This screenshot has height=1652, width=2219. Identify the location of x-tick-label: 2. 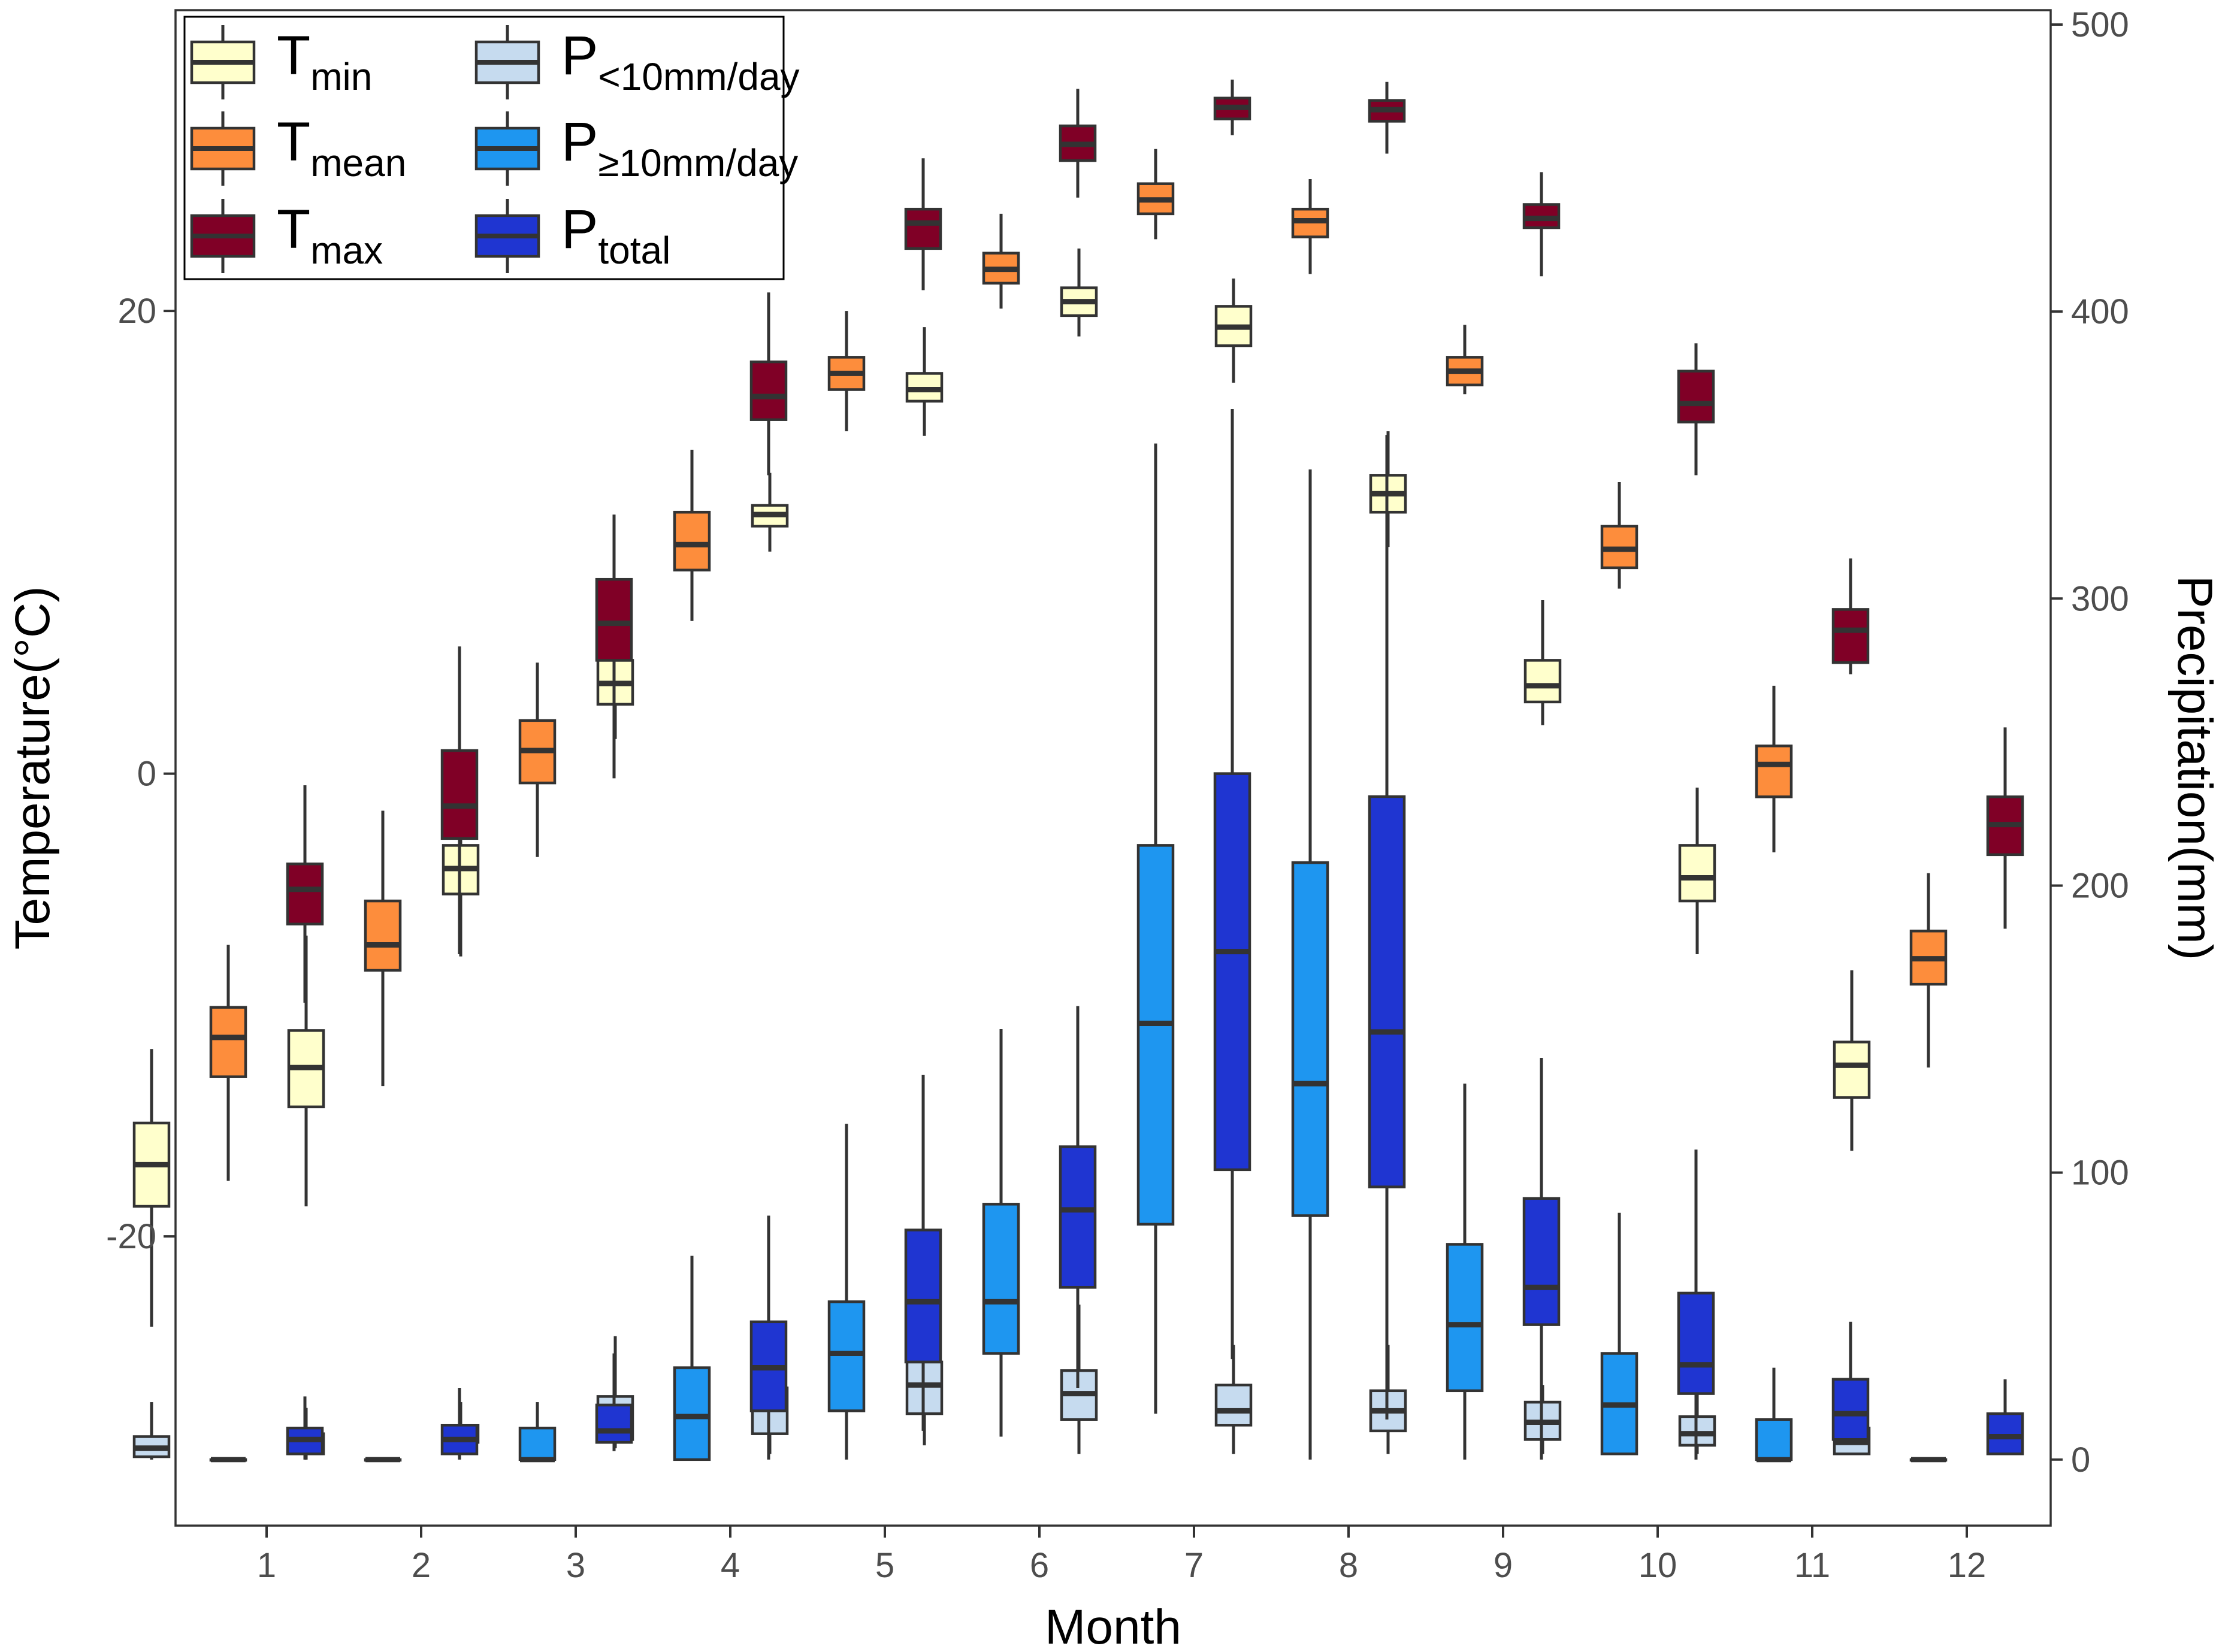
(421, 1565).